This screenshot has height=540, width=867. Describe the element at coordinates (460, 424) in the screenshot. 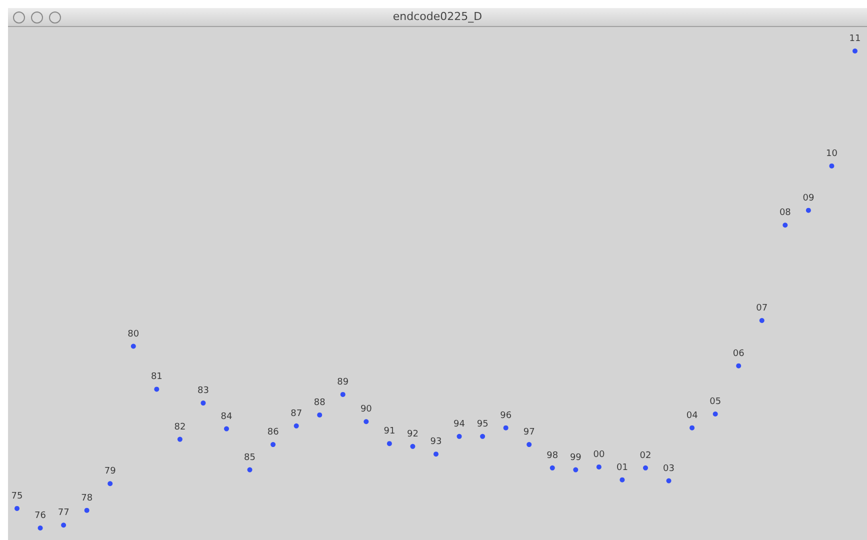

I see `x-tick-label: 94` at that location.